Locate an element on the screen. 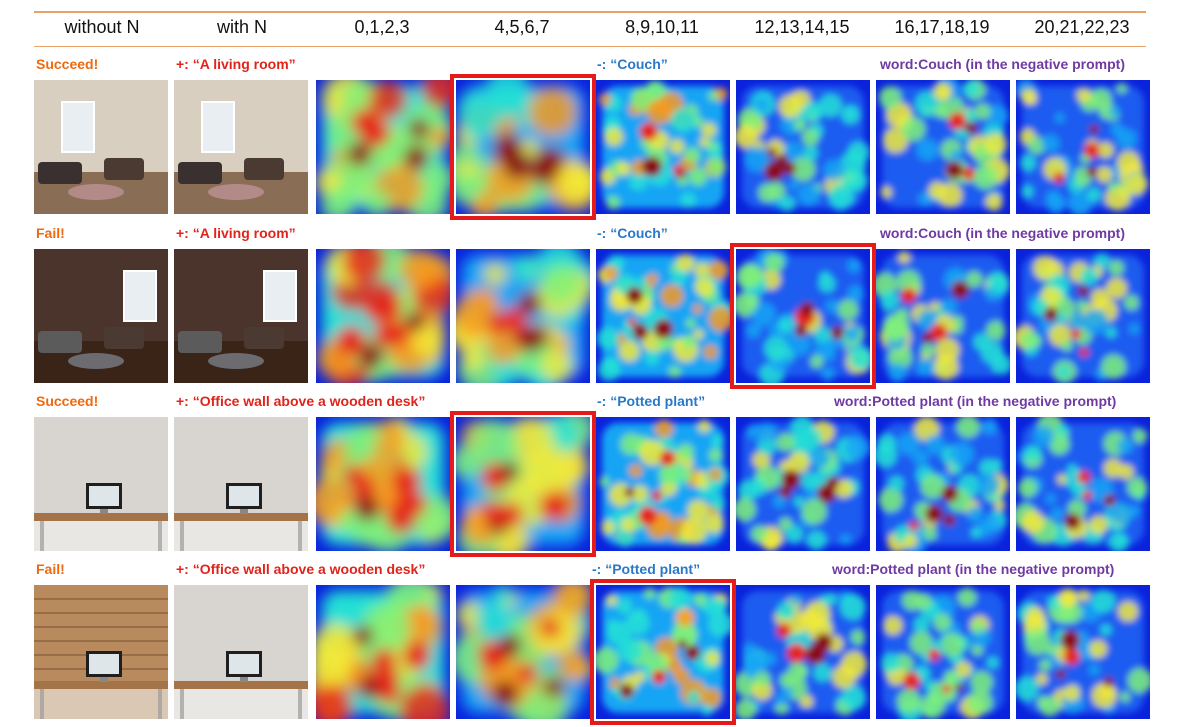 The image size is (1178, 727). column-header-layers-0-3: 0,1,2,3 is located at coordinates (382, 27).